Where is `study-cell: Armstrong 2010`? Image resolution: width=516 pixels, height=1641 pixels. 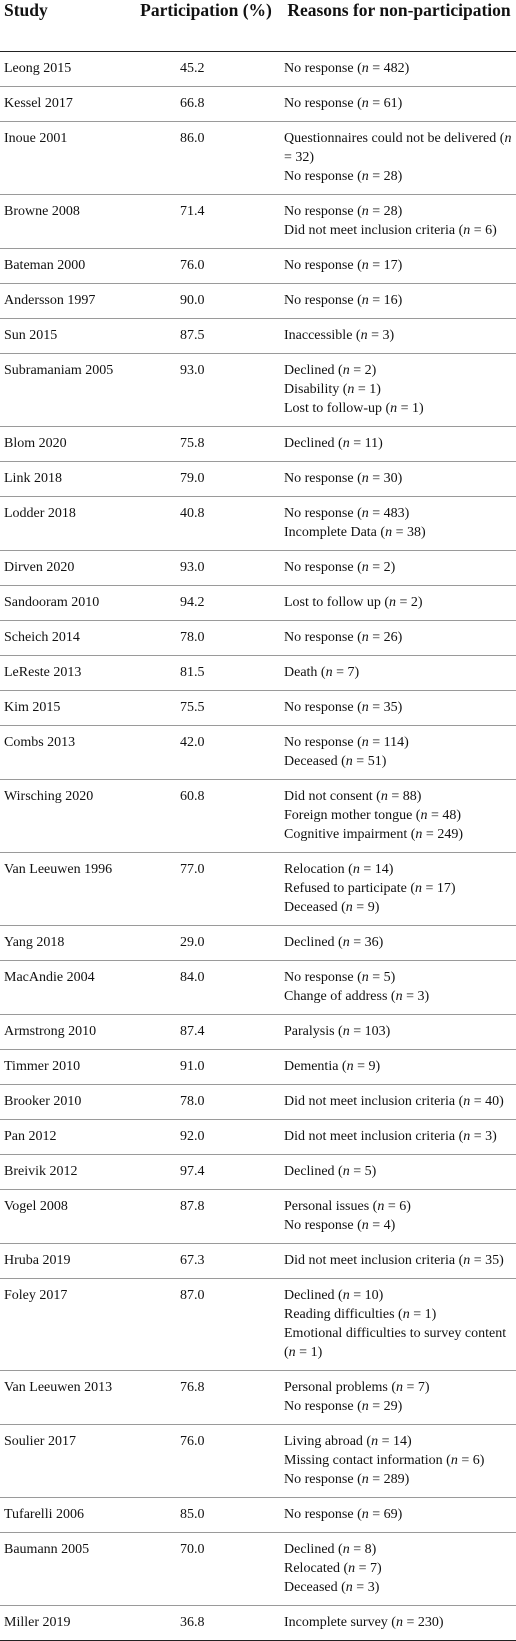
study-cell: Armstrong 2010 is located at coordinates (50, 1031).